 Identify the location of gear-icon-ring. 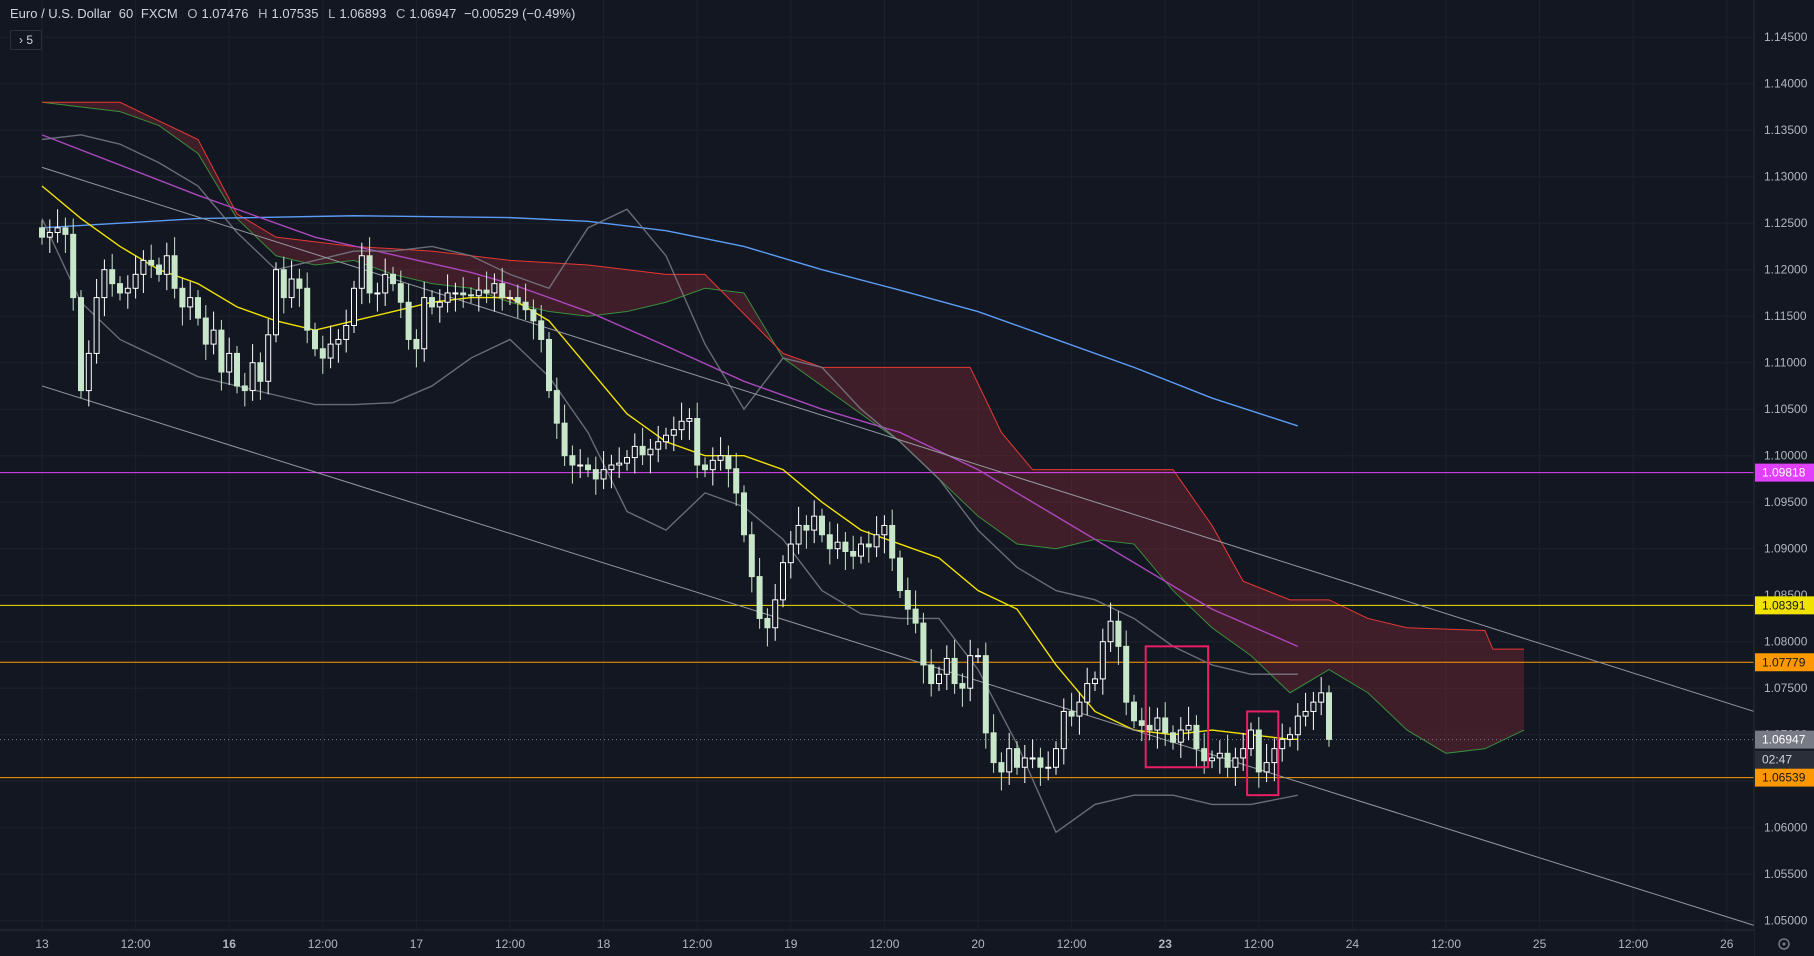
(1784, 944).